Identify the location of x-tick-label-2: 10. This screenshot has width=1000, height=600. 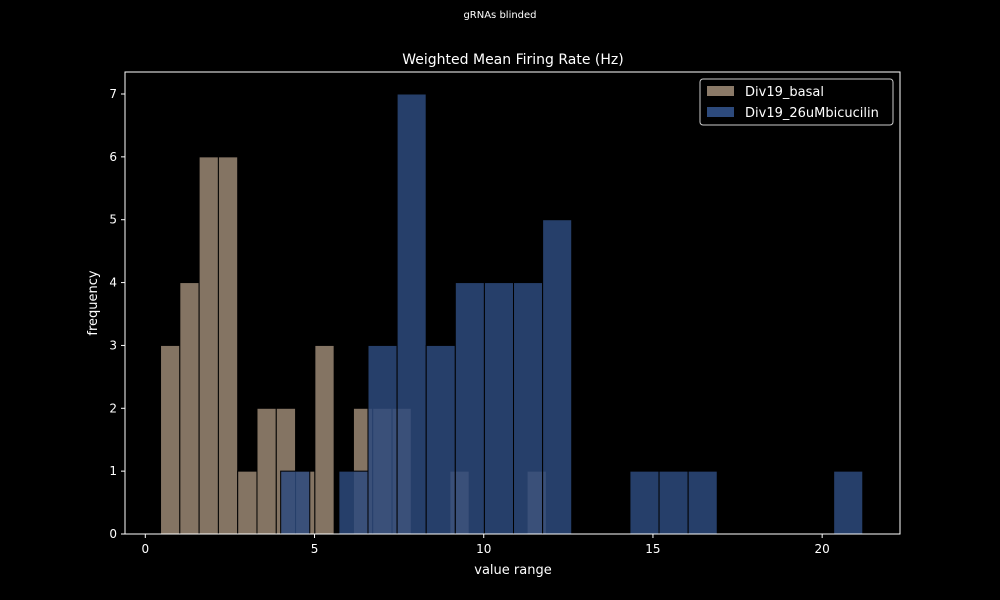
(483, 549).